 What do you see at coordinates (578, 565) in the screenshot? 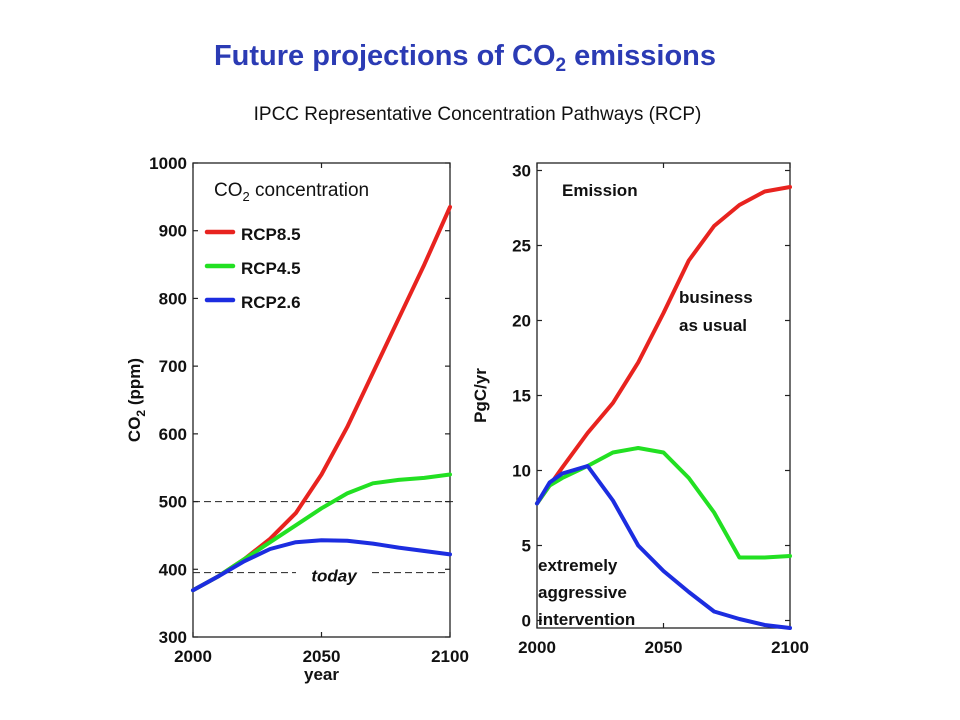
I see `annotation-aggressive-intervention: extremely` at bounding box center [578, 565].